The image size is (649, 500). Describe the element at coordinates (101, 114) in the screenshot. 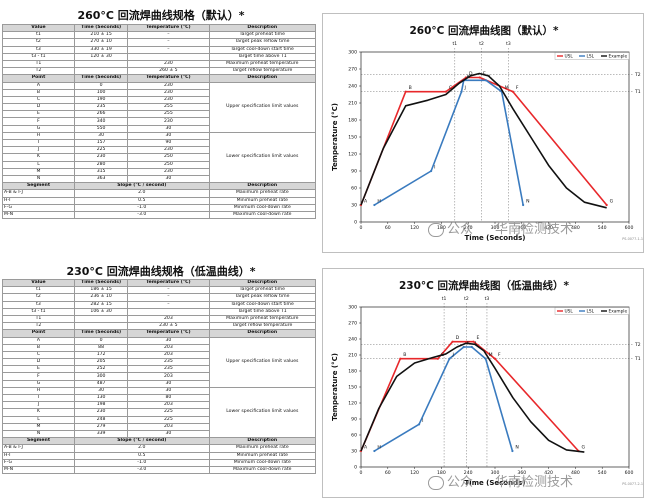

I see `table-cell: 266` at that location.